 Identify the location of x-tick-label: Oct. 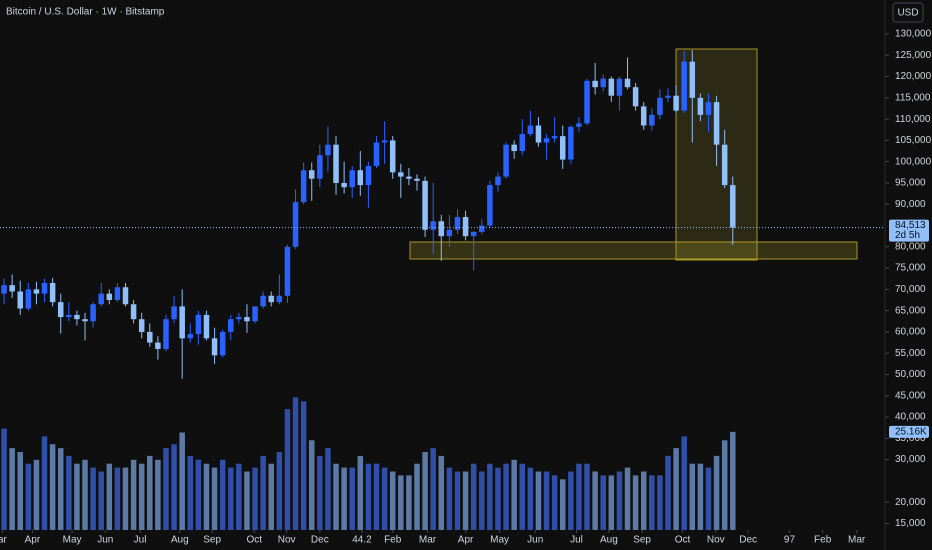
(254, 540).